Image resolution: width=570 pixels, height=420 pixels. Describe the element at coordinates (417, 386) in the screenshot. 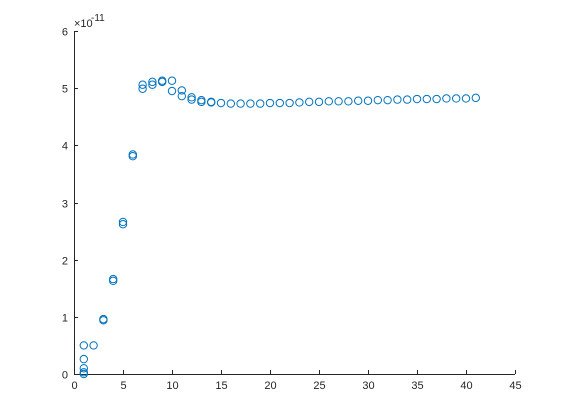

I see `x-tick-label: 35` at that location.